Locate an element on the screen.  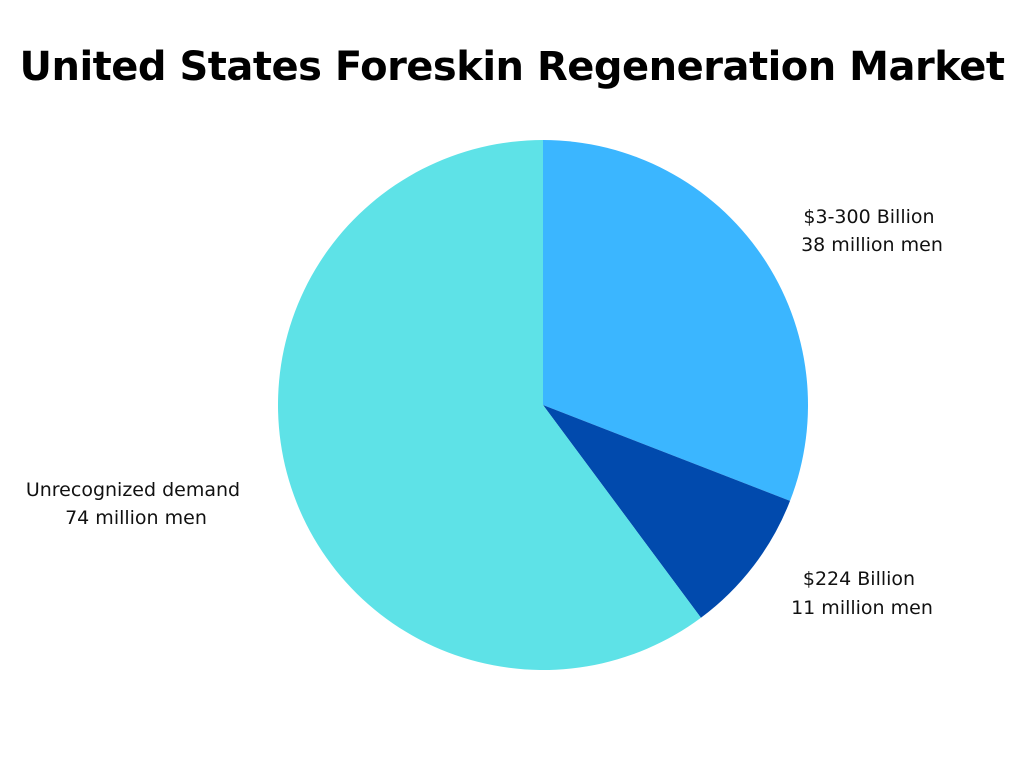
slice-label-2-line-2: 11 million men is located at coordinates (862, 608).